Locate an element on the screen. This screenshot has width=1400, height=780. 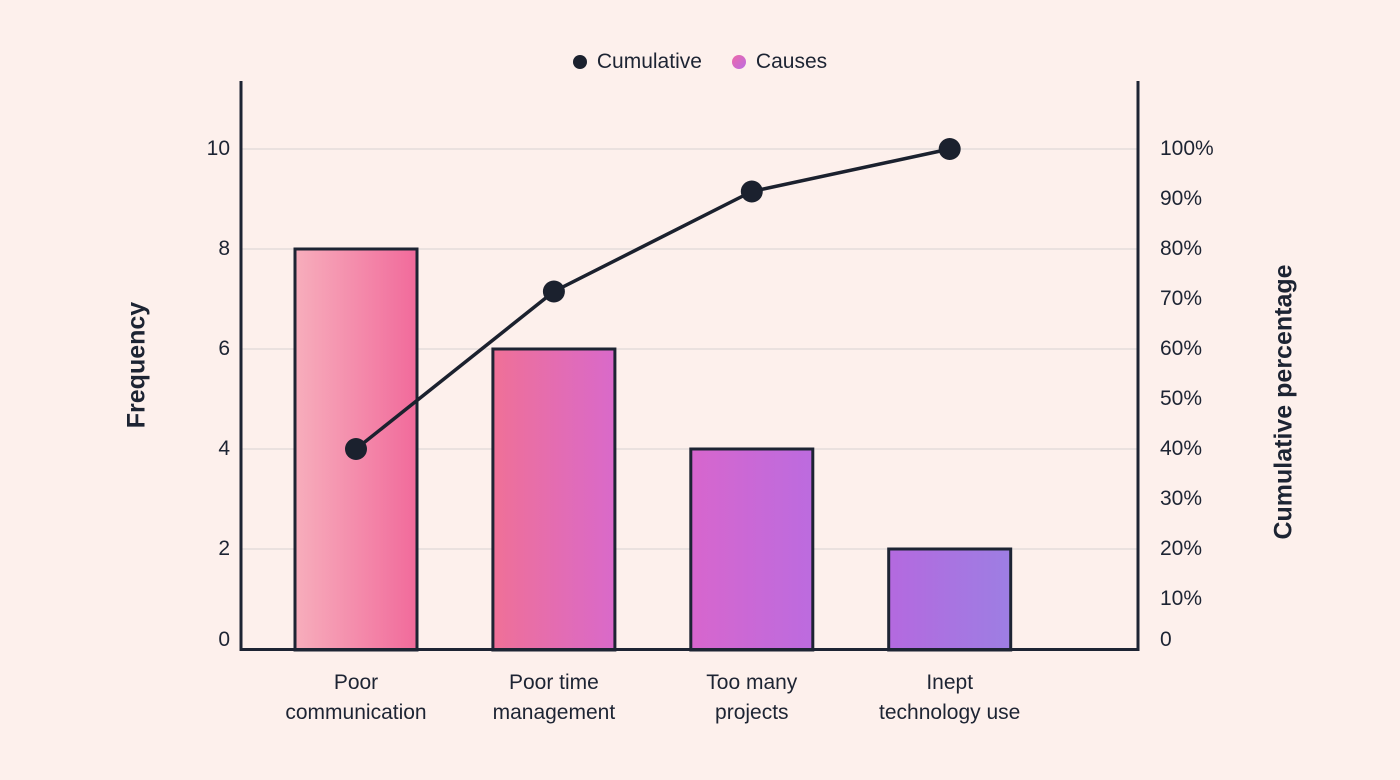
legend-cumulative-label: Cumulative is located at coordinates (649, 61).